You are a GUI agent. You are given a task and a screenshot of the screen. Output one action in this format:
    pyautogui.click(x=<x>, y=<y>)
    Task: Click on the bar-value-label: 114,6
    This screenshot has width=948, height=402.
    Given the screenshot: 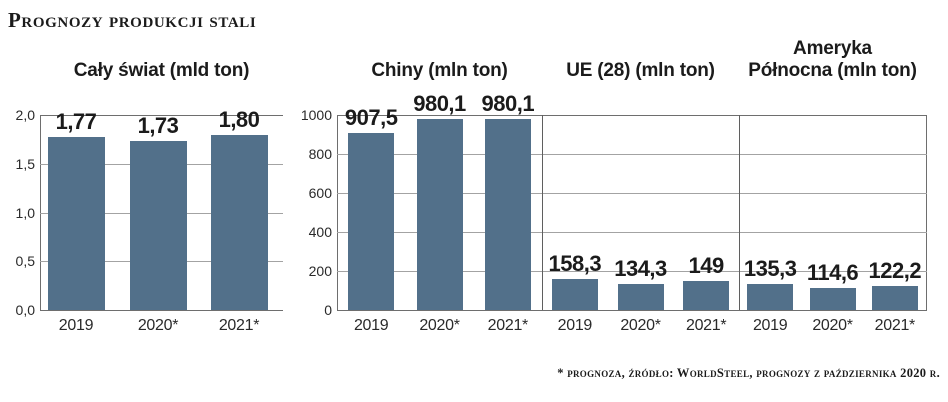 What is the action you would take?
    pyautogui.click(x=832, y=272)
    